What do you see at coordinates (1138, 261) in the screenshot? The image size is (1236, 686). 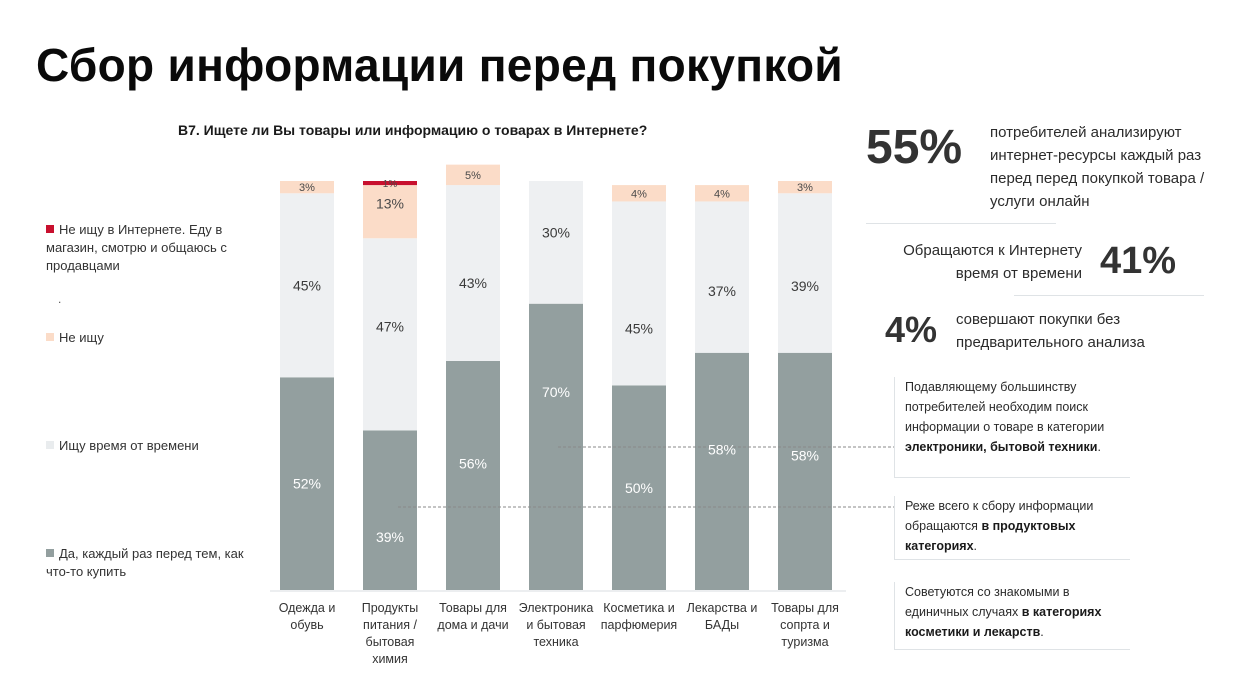 I see `stat-41-value: 41%` at bounding box center [1138, 261].